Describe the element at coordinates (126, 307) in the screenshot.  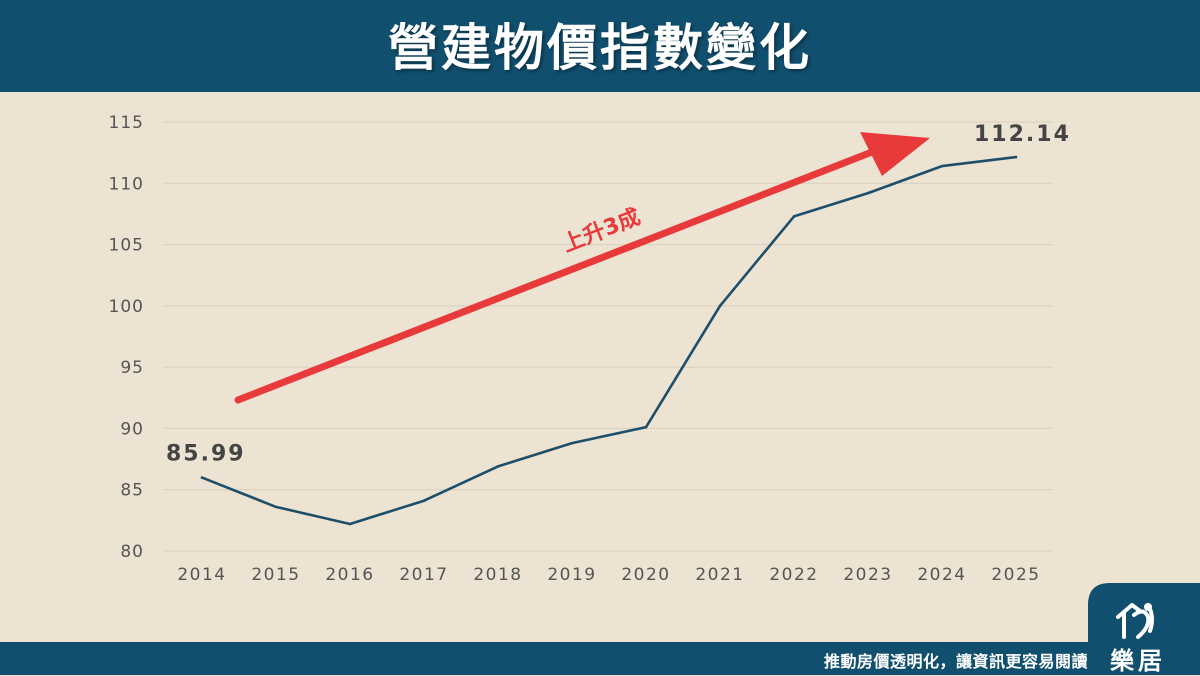
I see `y-tick-label: 100` at that location.